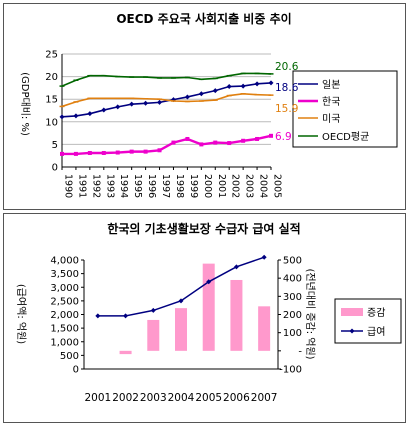  What do you see at coordinates (64, 301) in the screenshot?
I see `y-tick-label: 2,500` at bounding box center [64, 301].